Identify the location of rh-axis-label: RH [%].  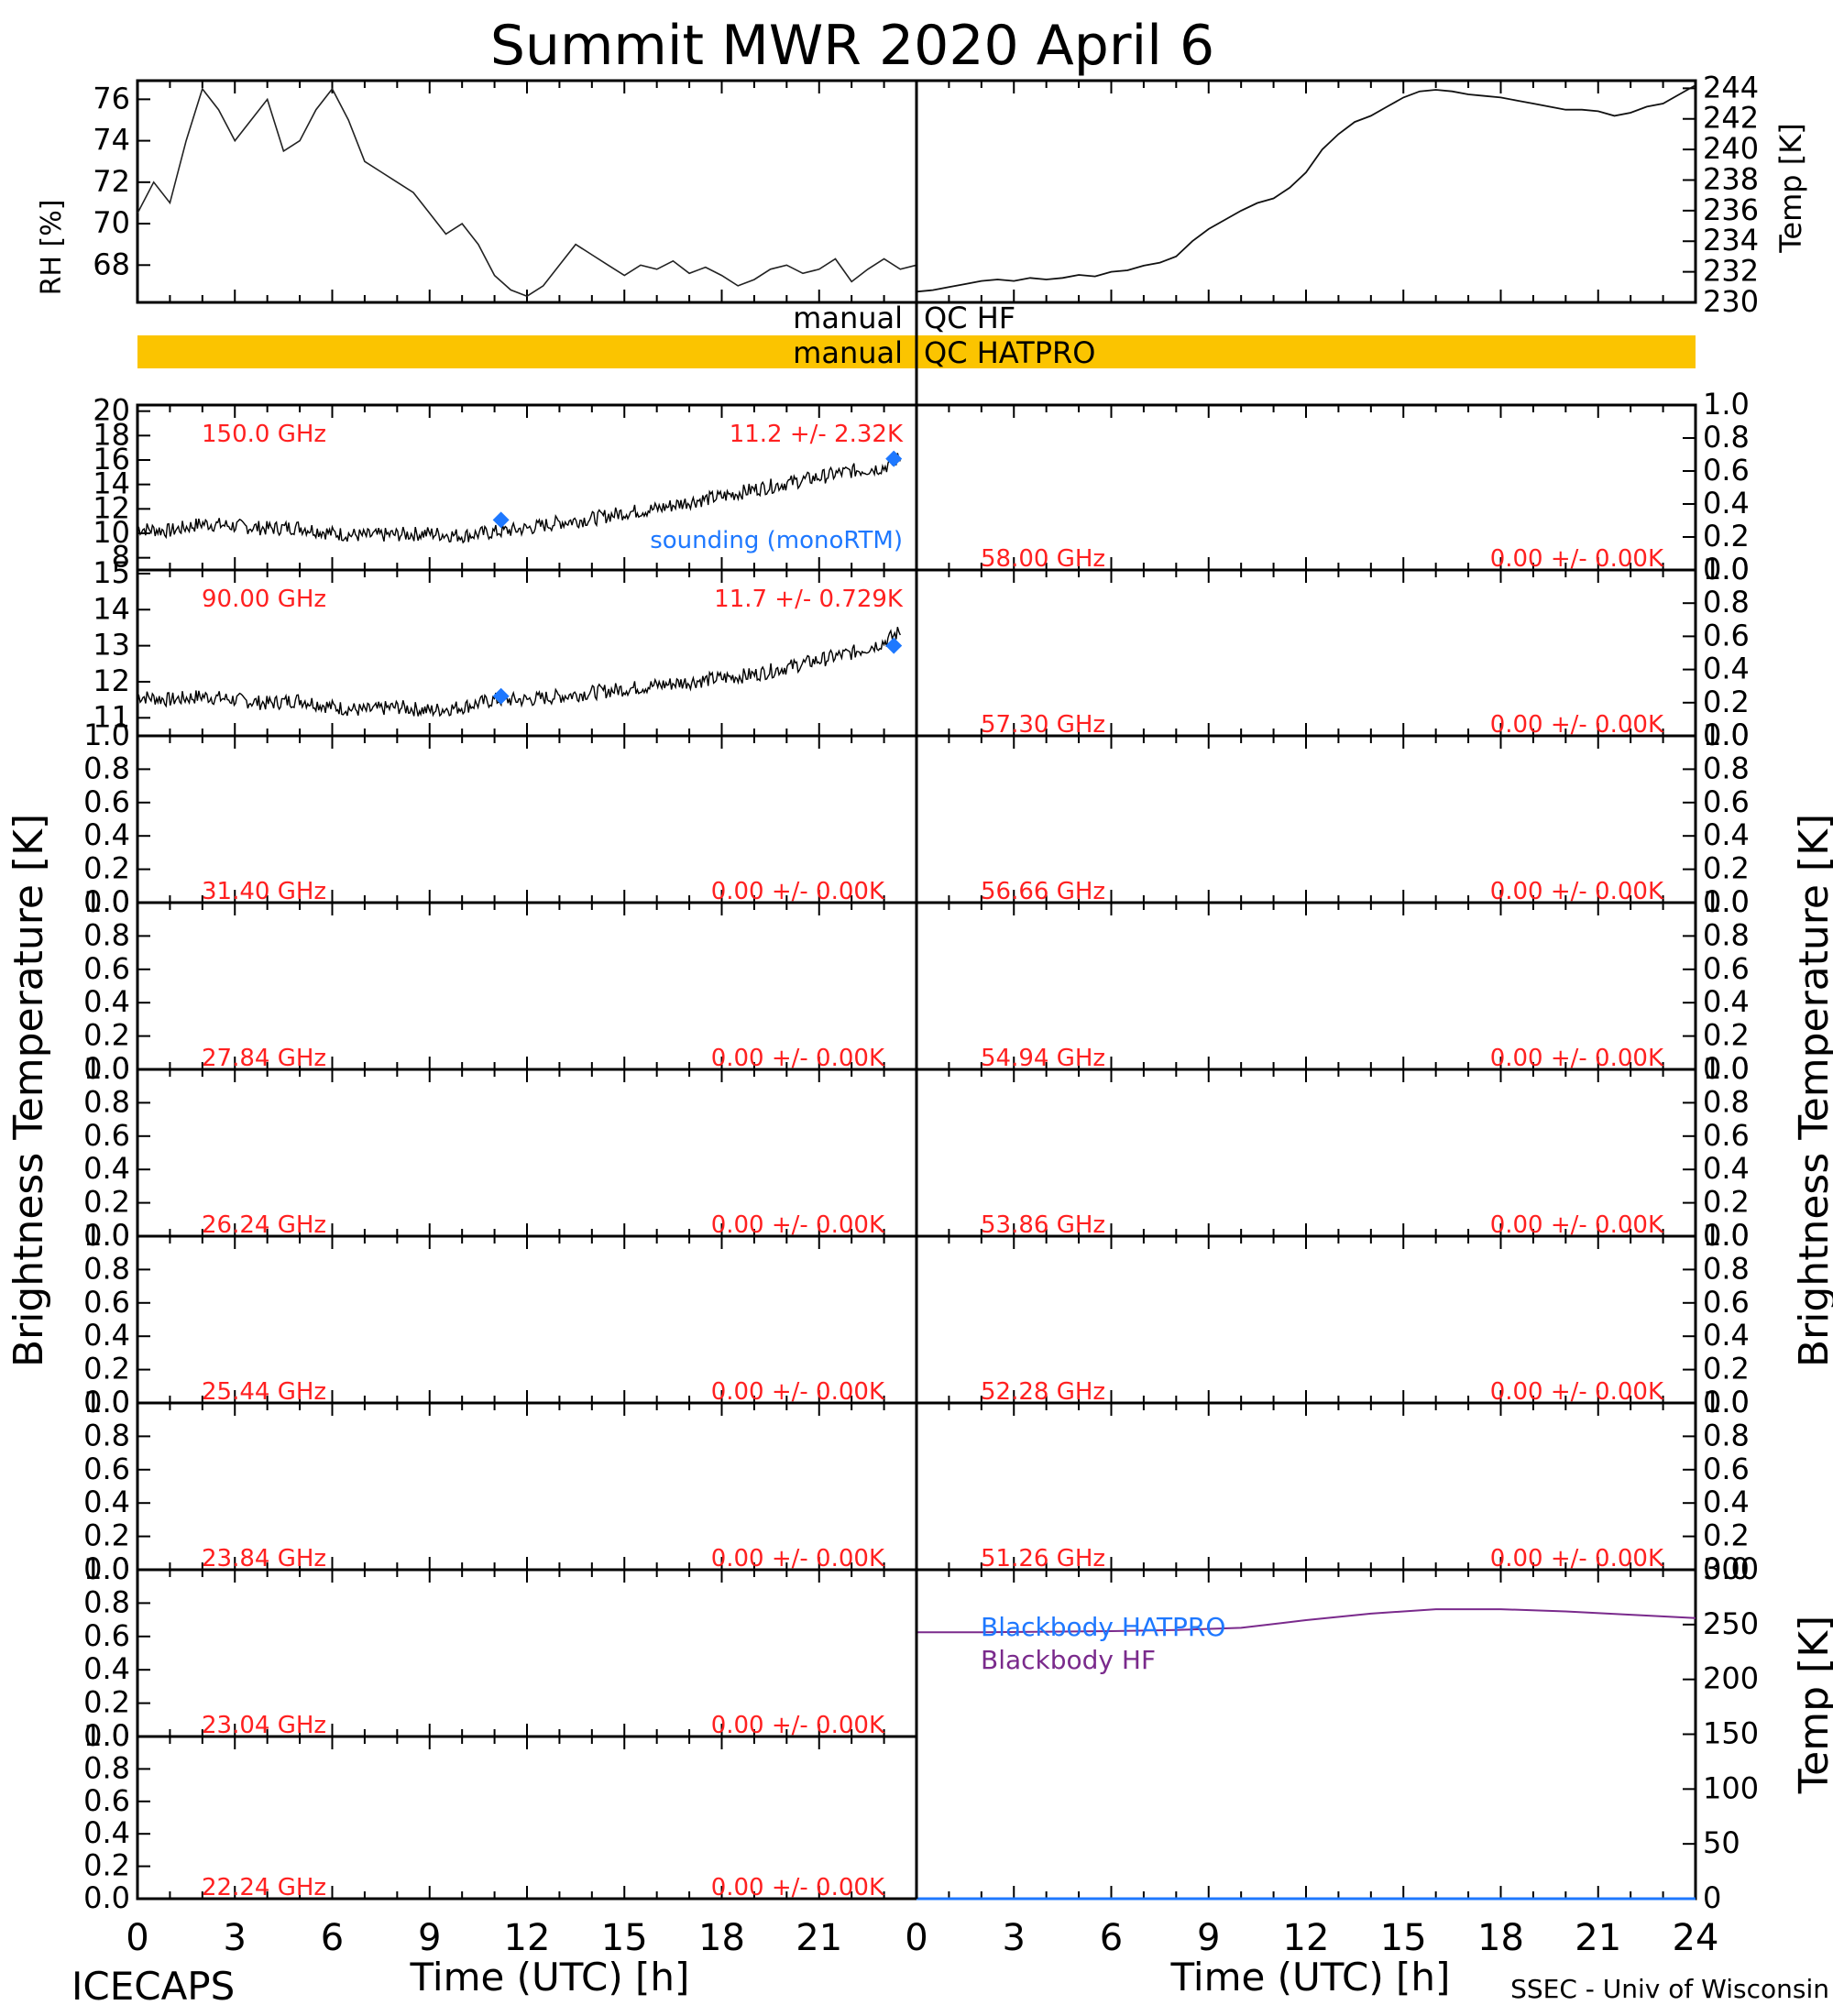
(52, 248).